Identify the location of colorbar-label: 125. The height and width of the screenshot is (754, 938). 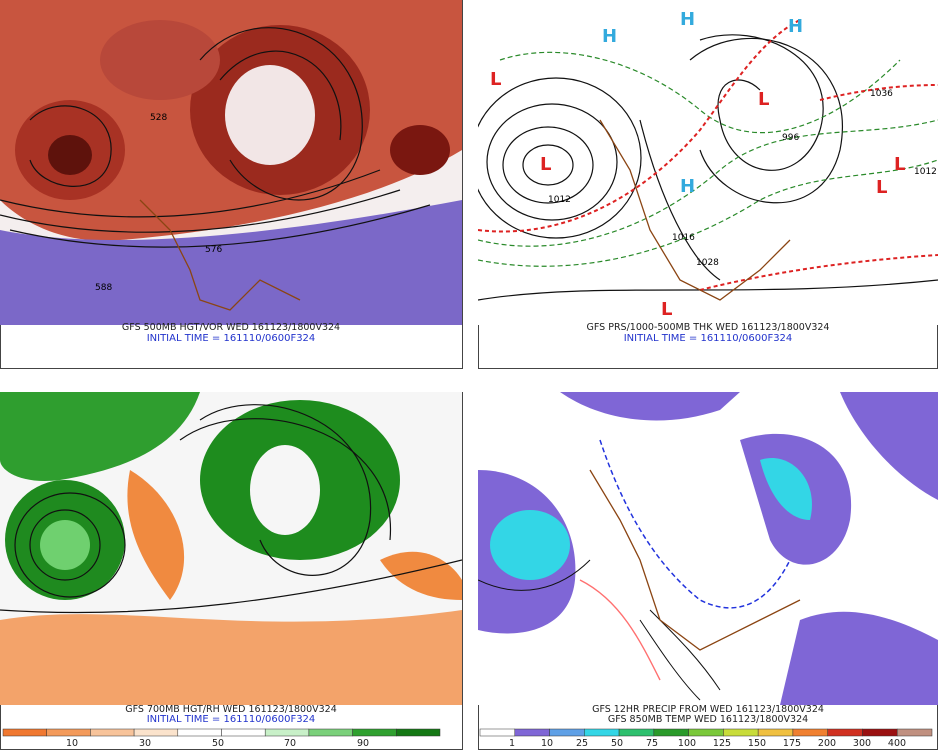
(722, 743).